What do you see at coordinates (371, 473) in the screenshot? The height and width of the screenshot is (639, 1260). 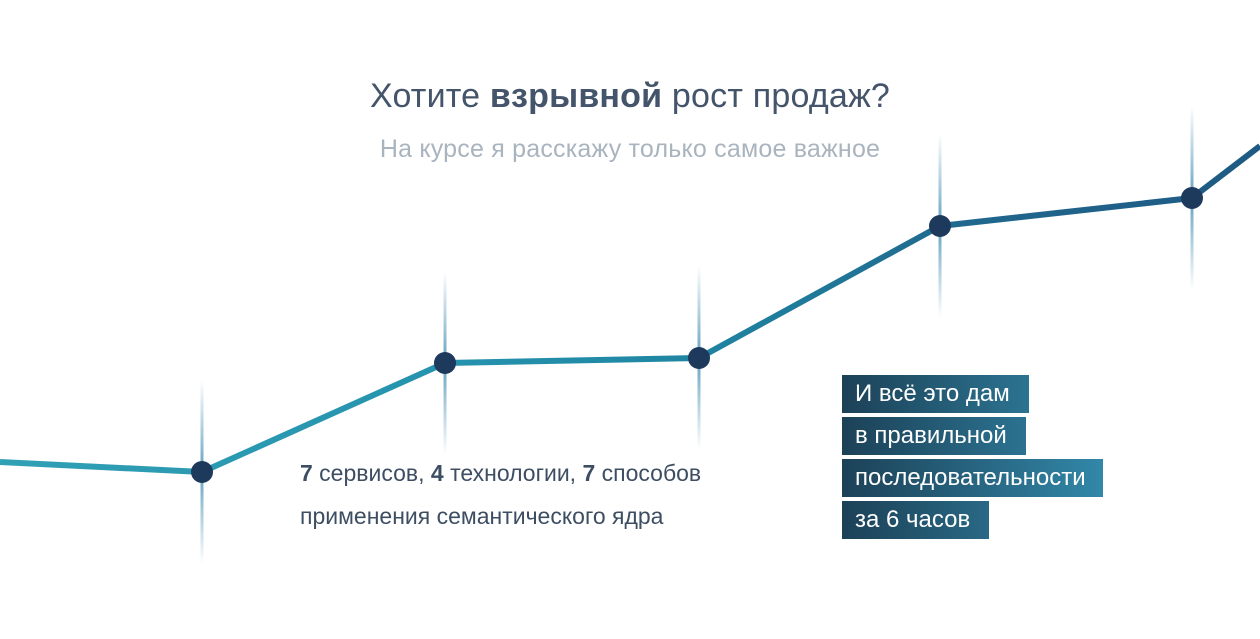 I see `label-services: сервисов,` at bounding box center [371, 473].